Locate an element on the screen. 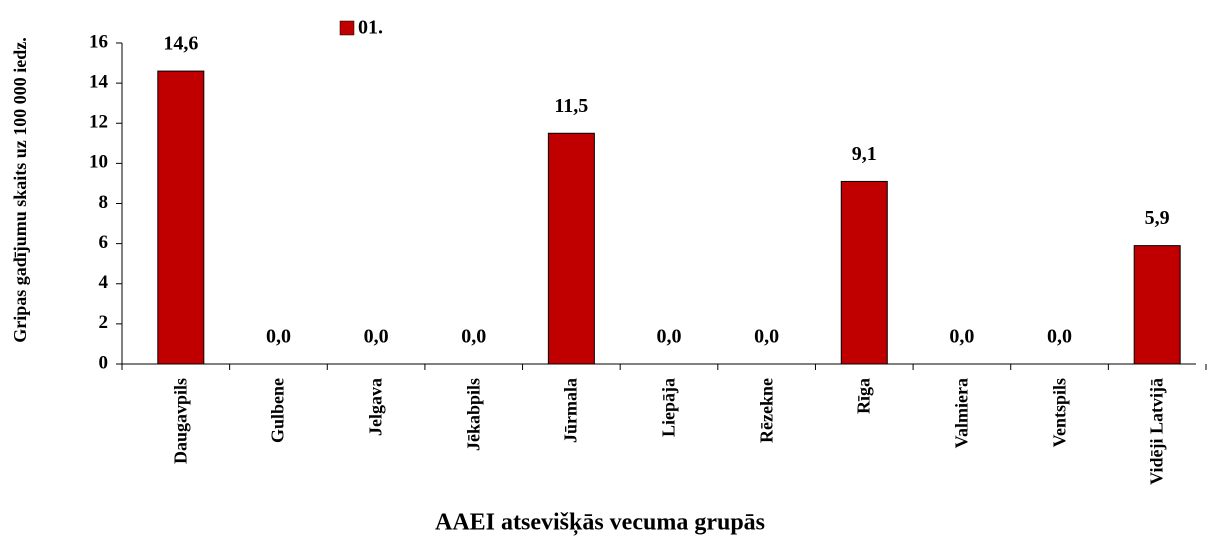 The image size is (1212, 542). x-tick-label: Jēkabpils is located at coordinates (473, 415).